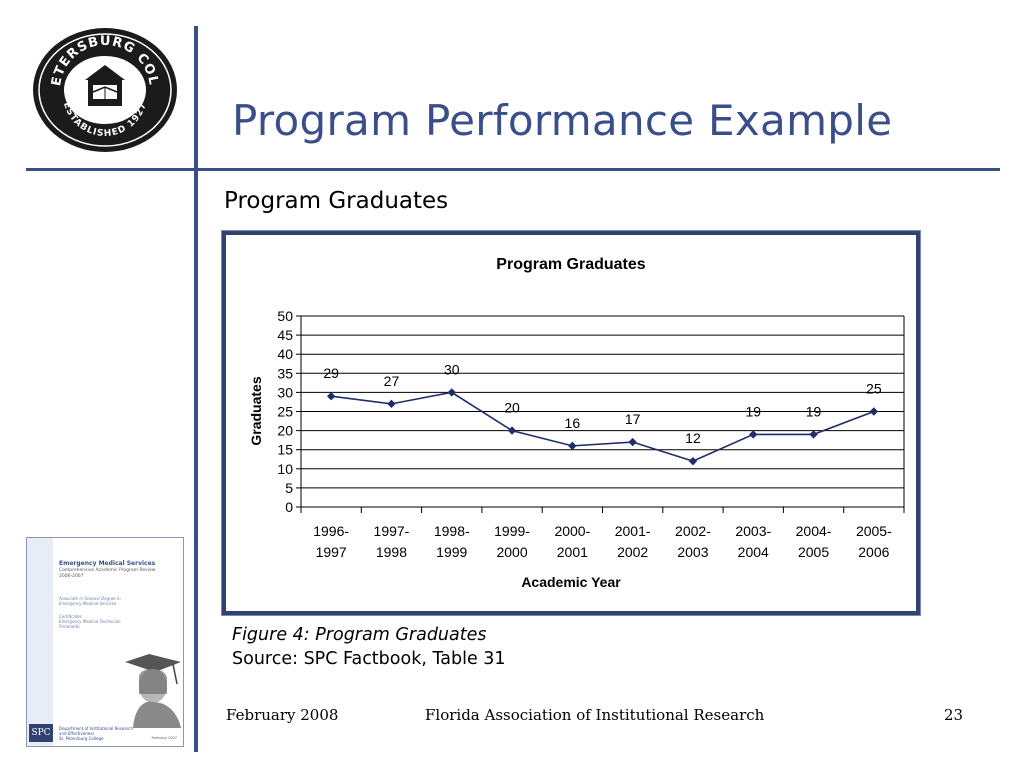  What do you see at coordinates (285, 412) in the screenshot?
I see `y-tick-label-25: 25` at bounding box center [285, 412].